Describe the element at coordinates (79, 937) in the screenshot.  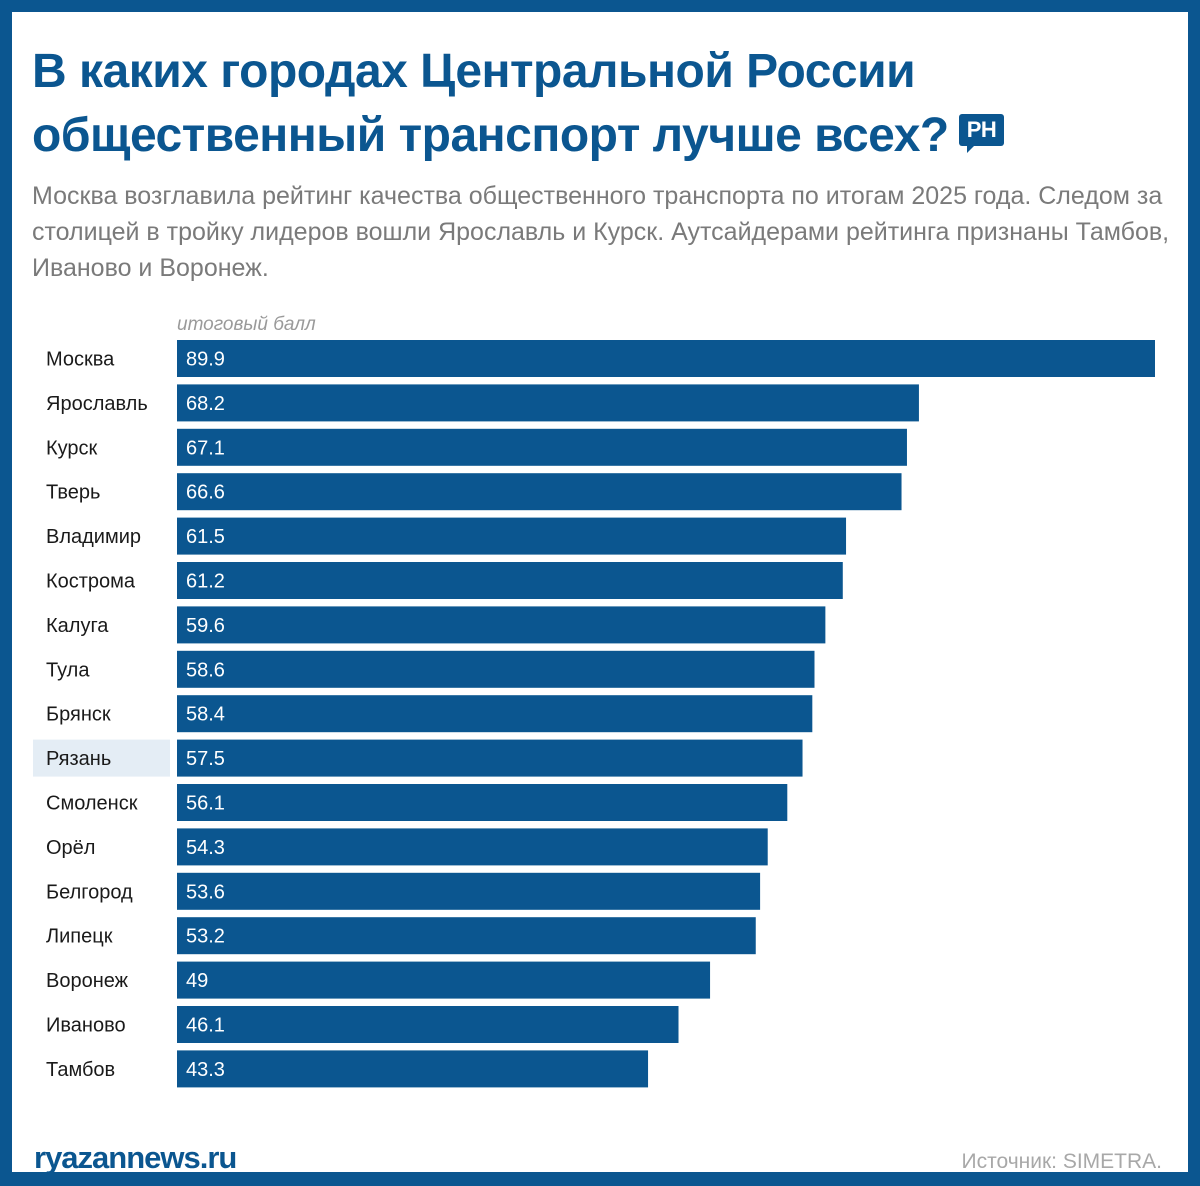
I see `category-label: Липецк` at that location.